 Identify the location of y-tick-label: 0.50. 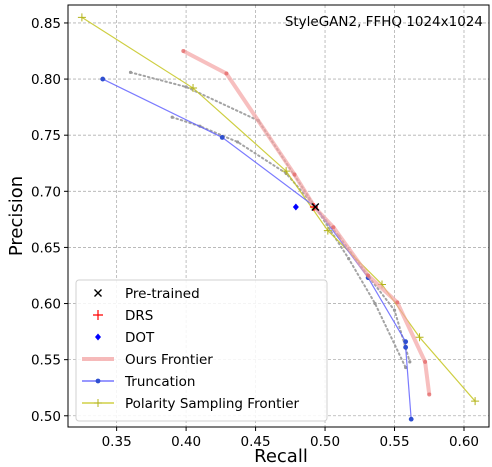
(46, 417).